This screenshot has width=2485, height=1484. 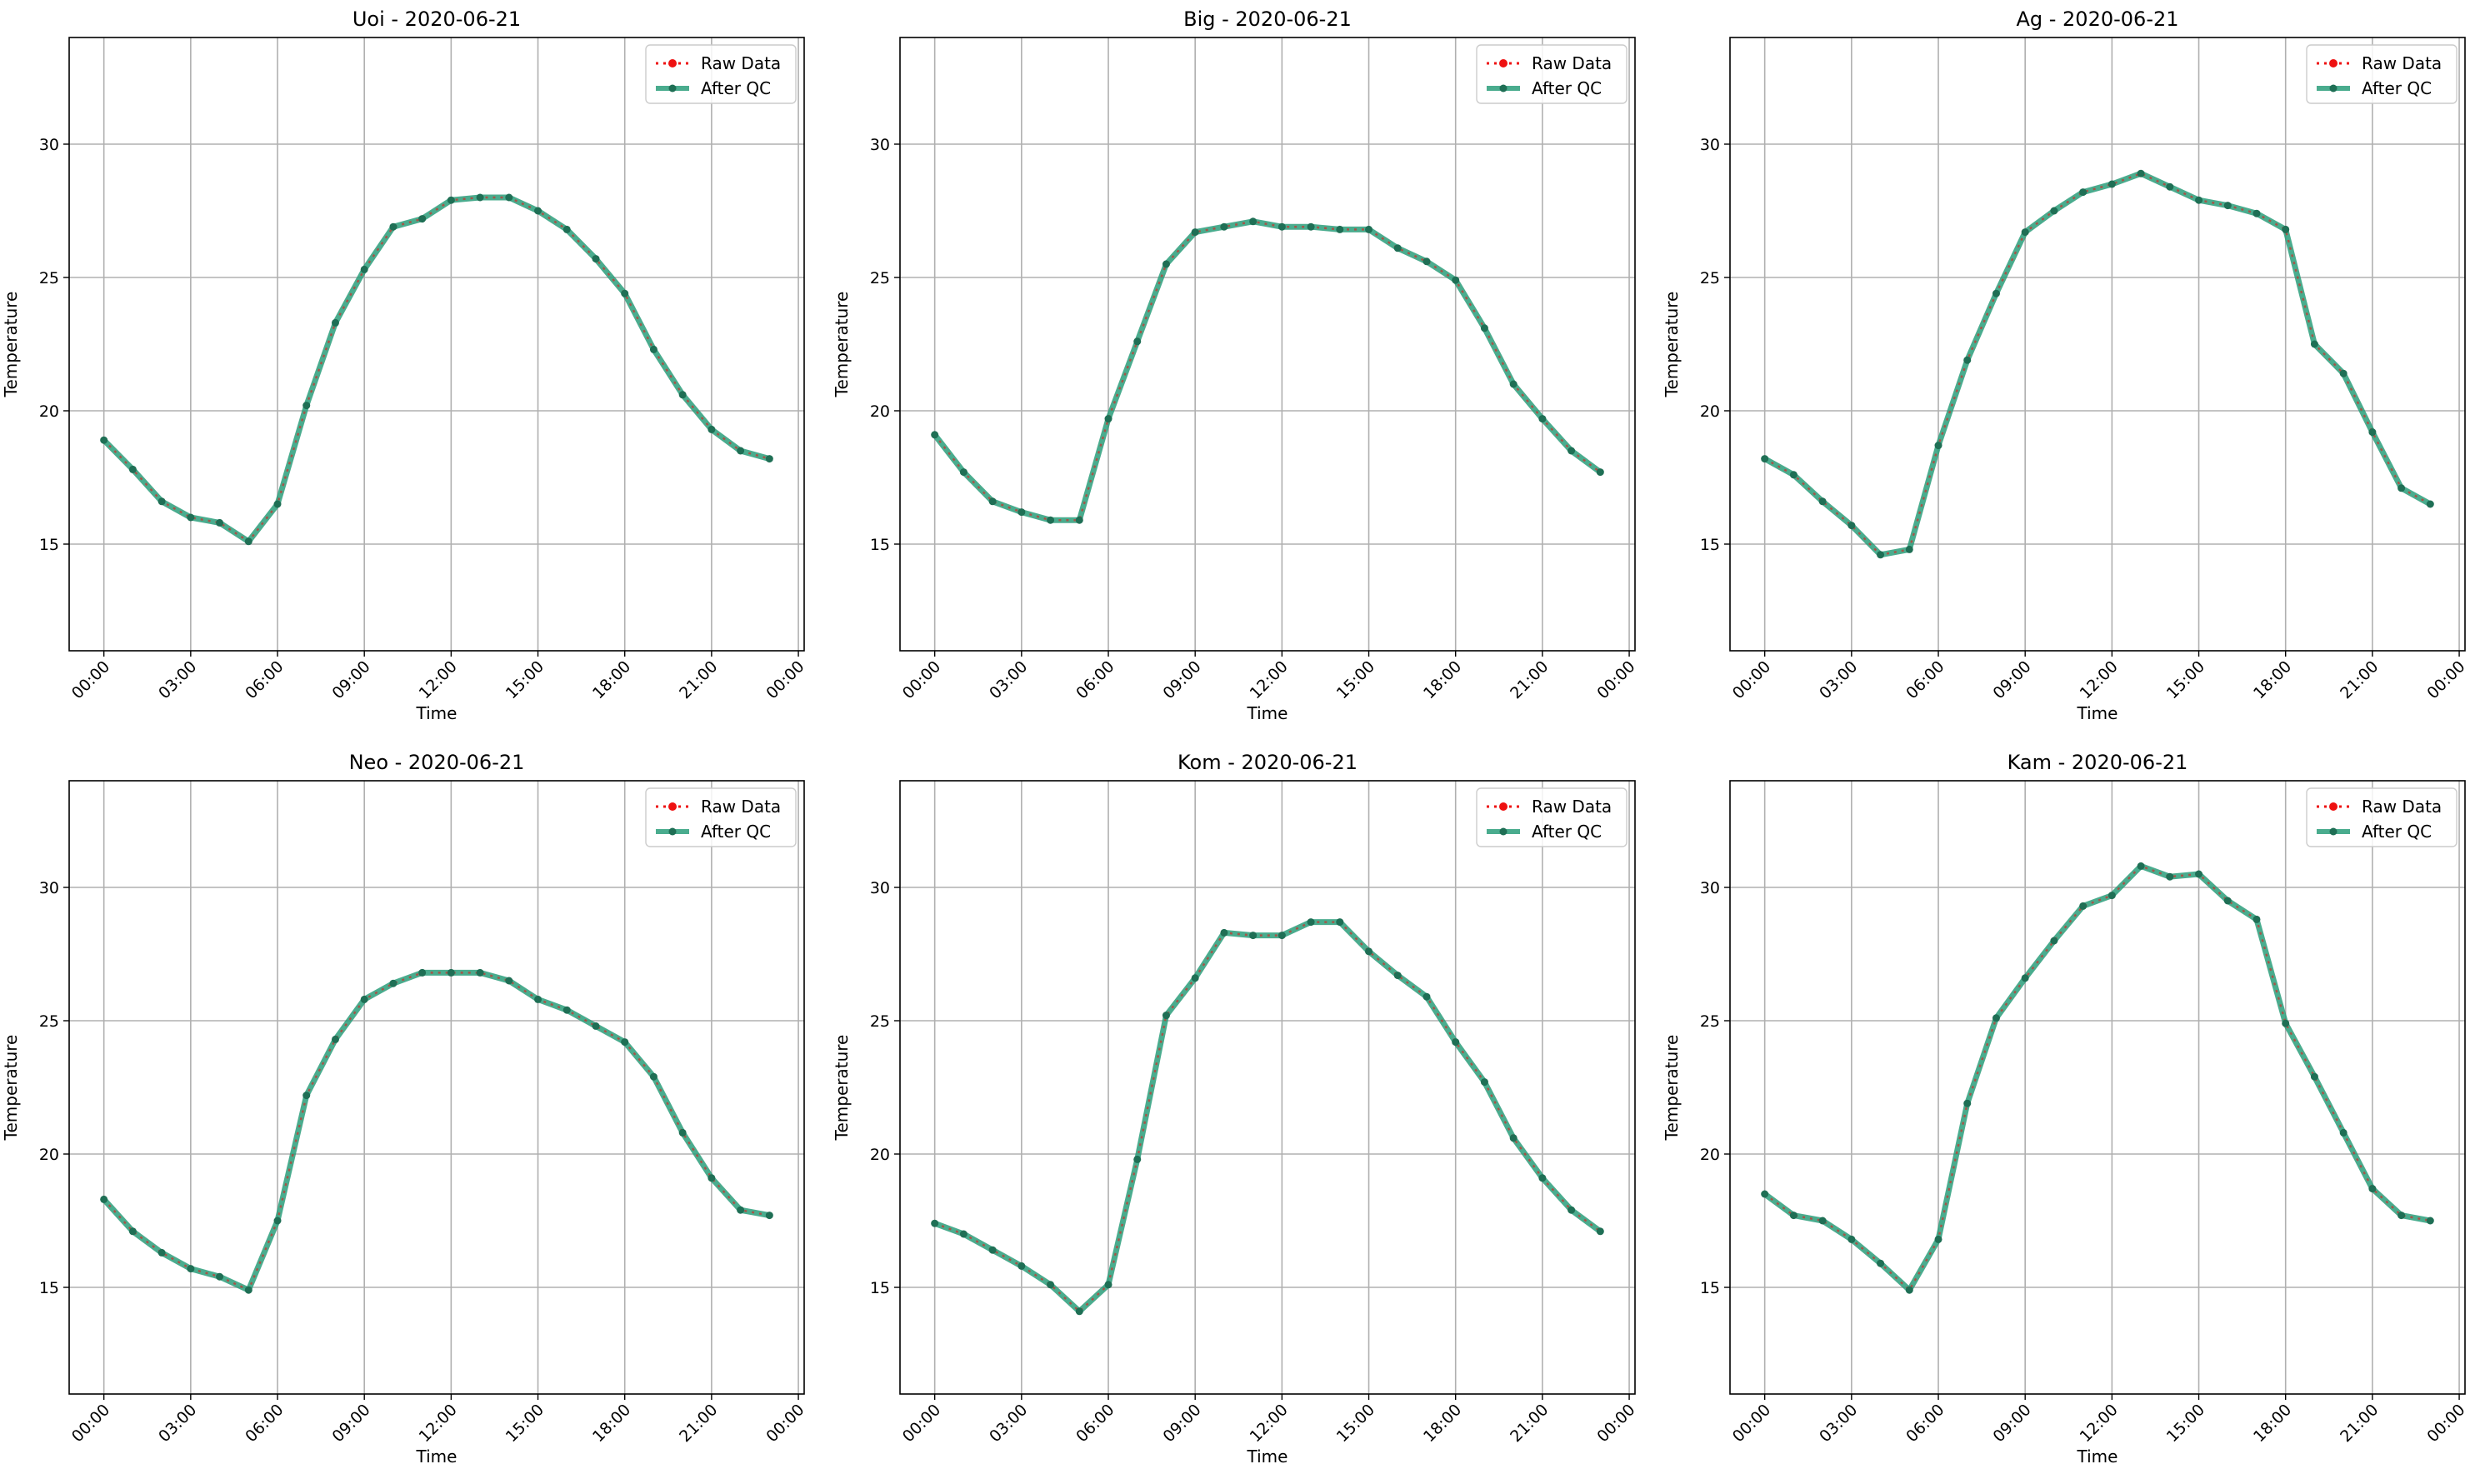 What do you see at coordinates (672, 832) in the screenshot?
I see `legend-marker-after-qc` at bounding box center [672, 832].